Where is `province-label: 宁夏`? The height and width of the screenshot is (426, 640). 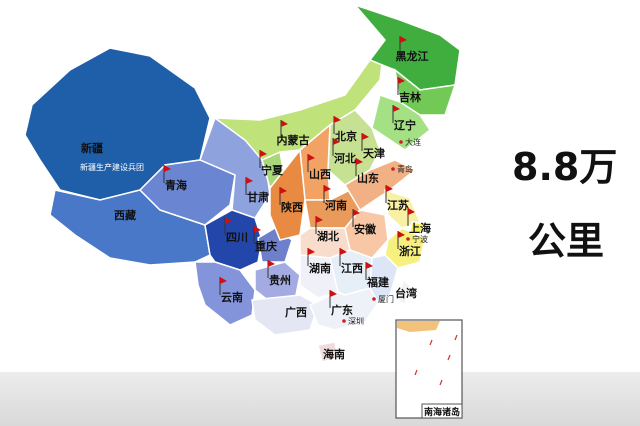 province-label: 宁夏 is located at coordinates (272, 170).